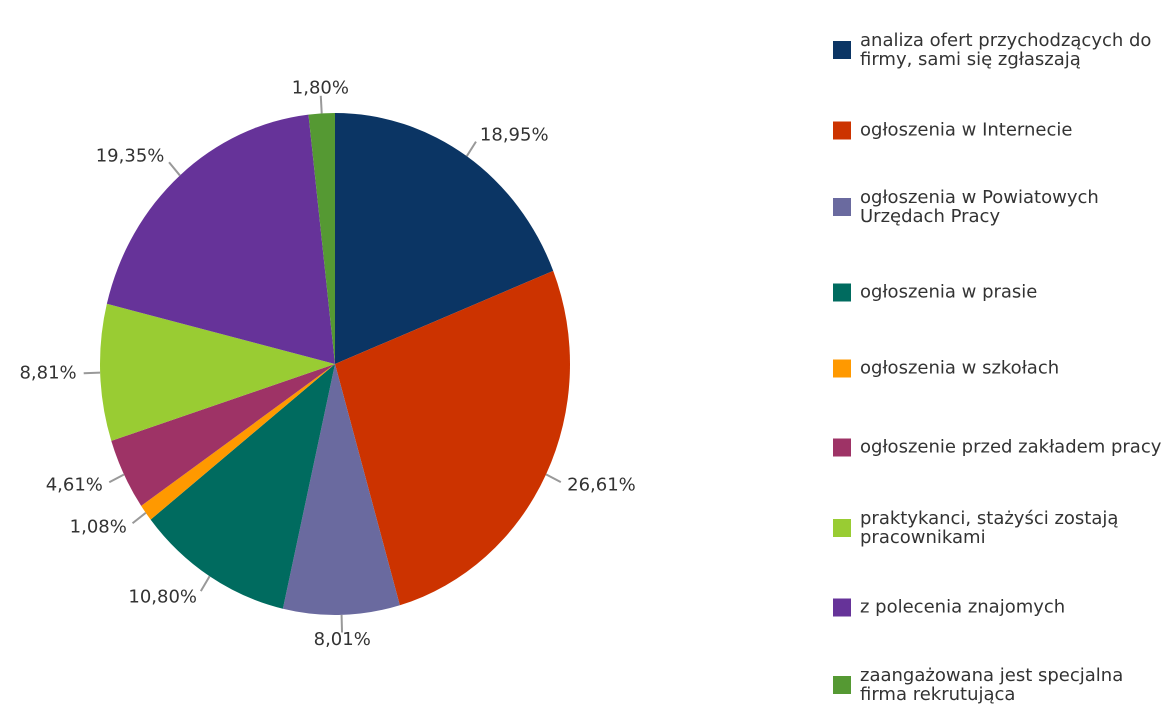  Describe the element at coordinates (47, 373) in the screenshot. I see `data-label: 8,81%` at that location.